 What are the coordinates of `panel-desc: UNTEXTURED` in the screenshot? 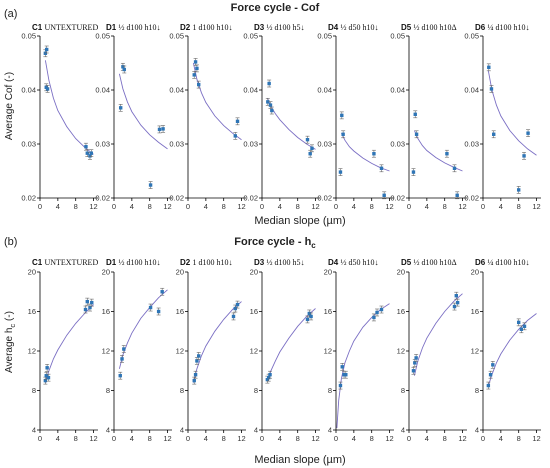 It's located at (71, 27).